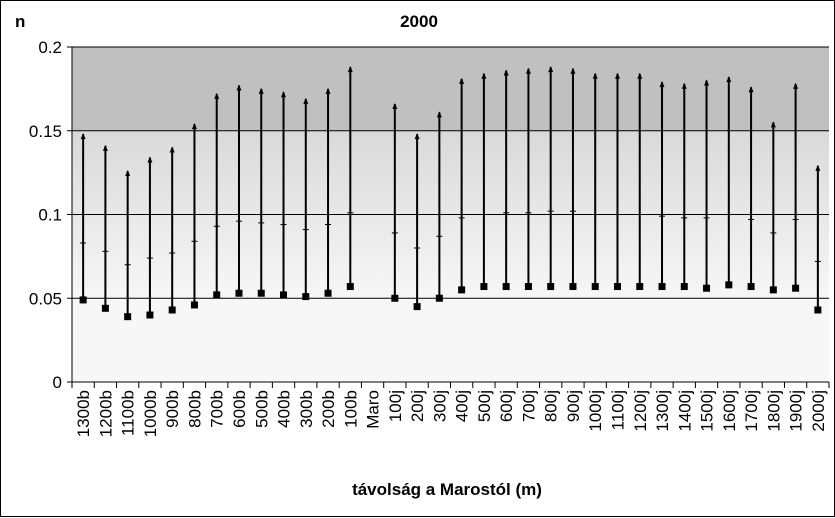  Describe the element at coordinates (773, 411) in the screenshot. I see `x-tick-label: 1800j` at that location.